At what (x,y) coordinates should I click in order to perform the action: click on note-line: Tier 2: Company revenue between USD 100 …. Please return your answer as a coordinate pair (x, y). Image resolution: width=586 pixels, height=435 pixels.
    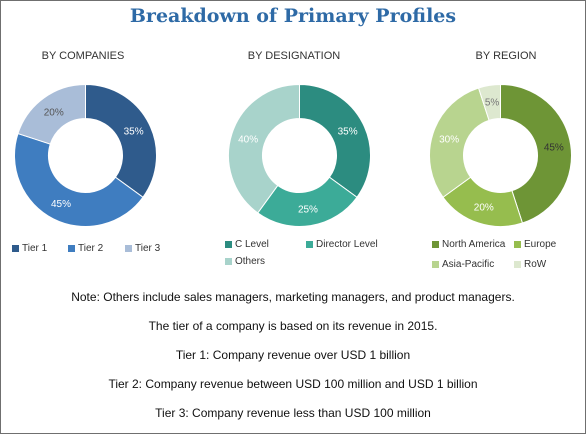
    Looking at the image, I should click on (293, 384).